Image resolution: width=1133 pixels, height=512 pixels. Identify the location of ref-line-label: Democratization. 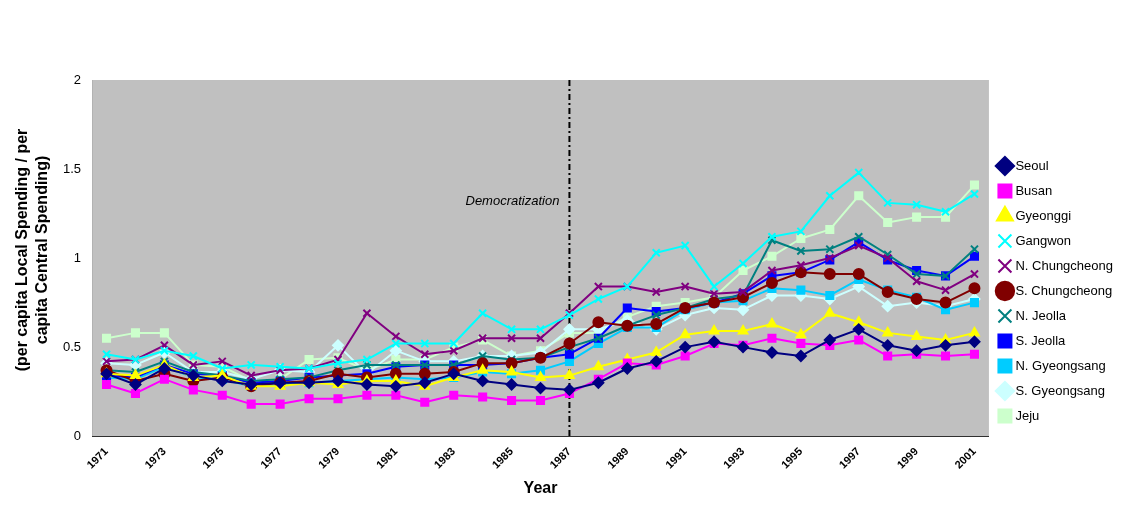
(512, 200).